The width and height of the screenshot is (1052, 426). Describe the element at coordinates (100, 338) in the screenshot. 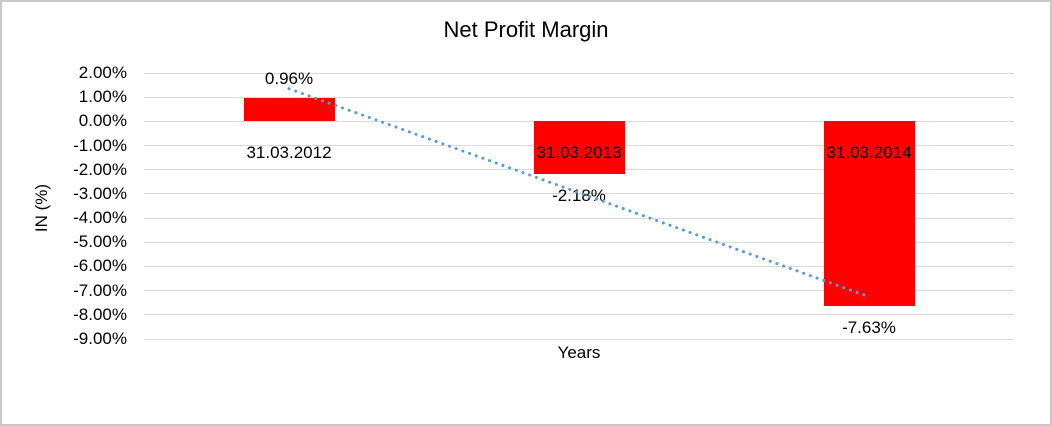

I see `y-axis-tick-label: -9.00%` at that location.